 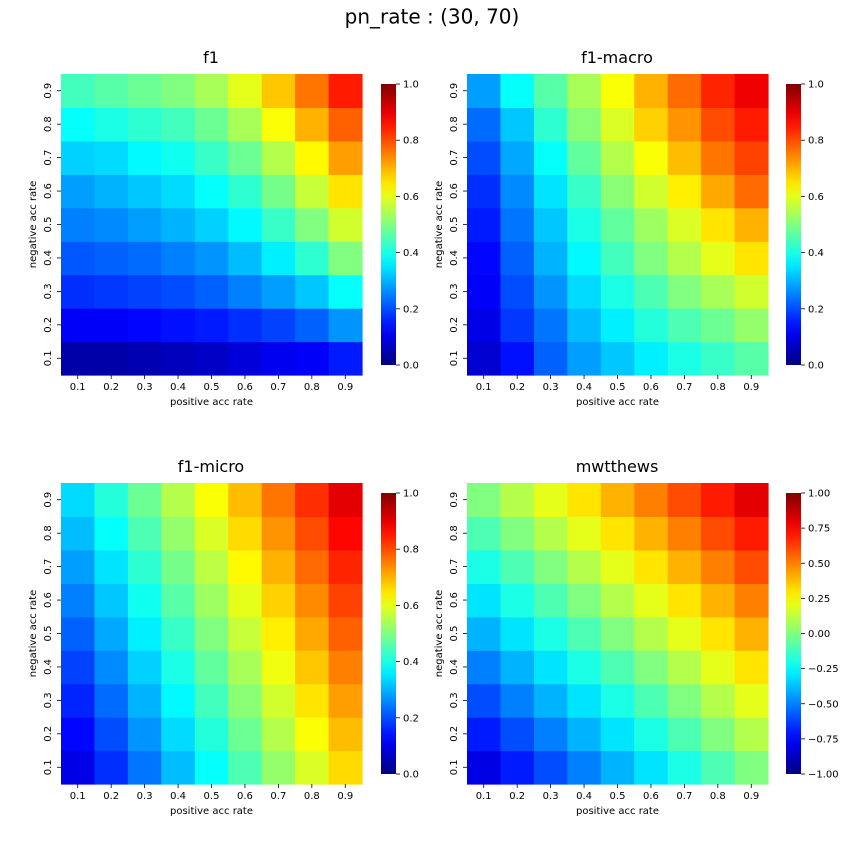 I want to click on colorbar-tick-label: 0.8, so click(x=411, y=141).